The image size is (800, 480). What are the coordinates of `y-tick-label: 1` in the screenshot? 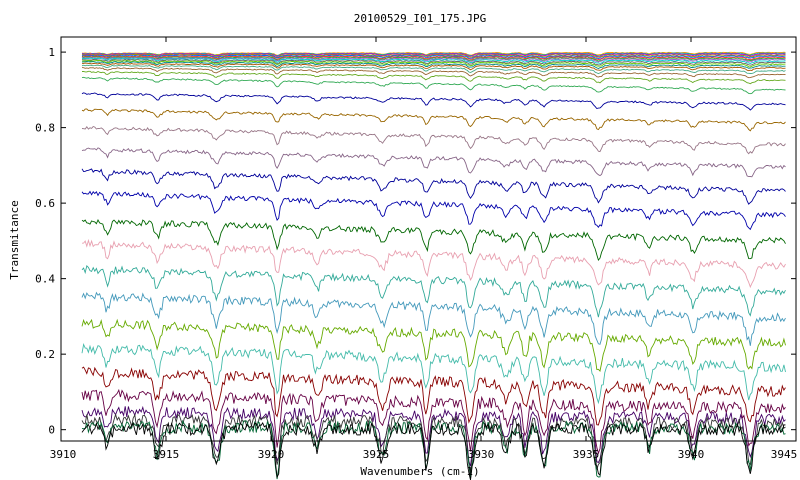 It's located at (51, 52).